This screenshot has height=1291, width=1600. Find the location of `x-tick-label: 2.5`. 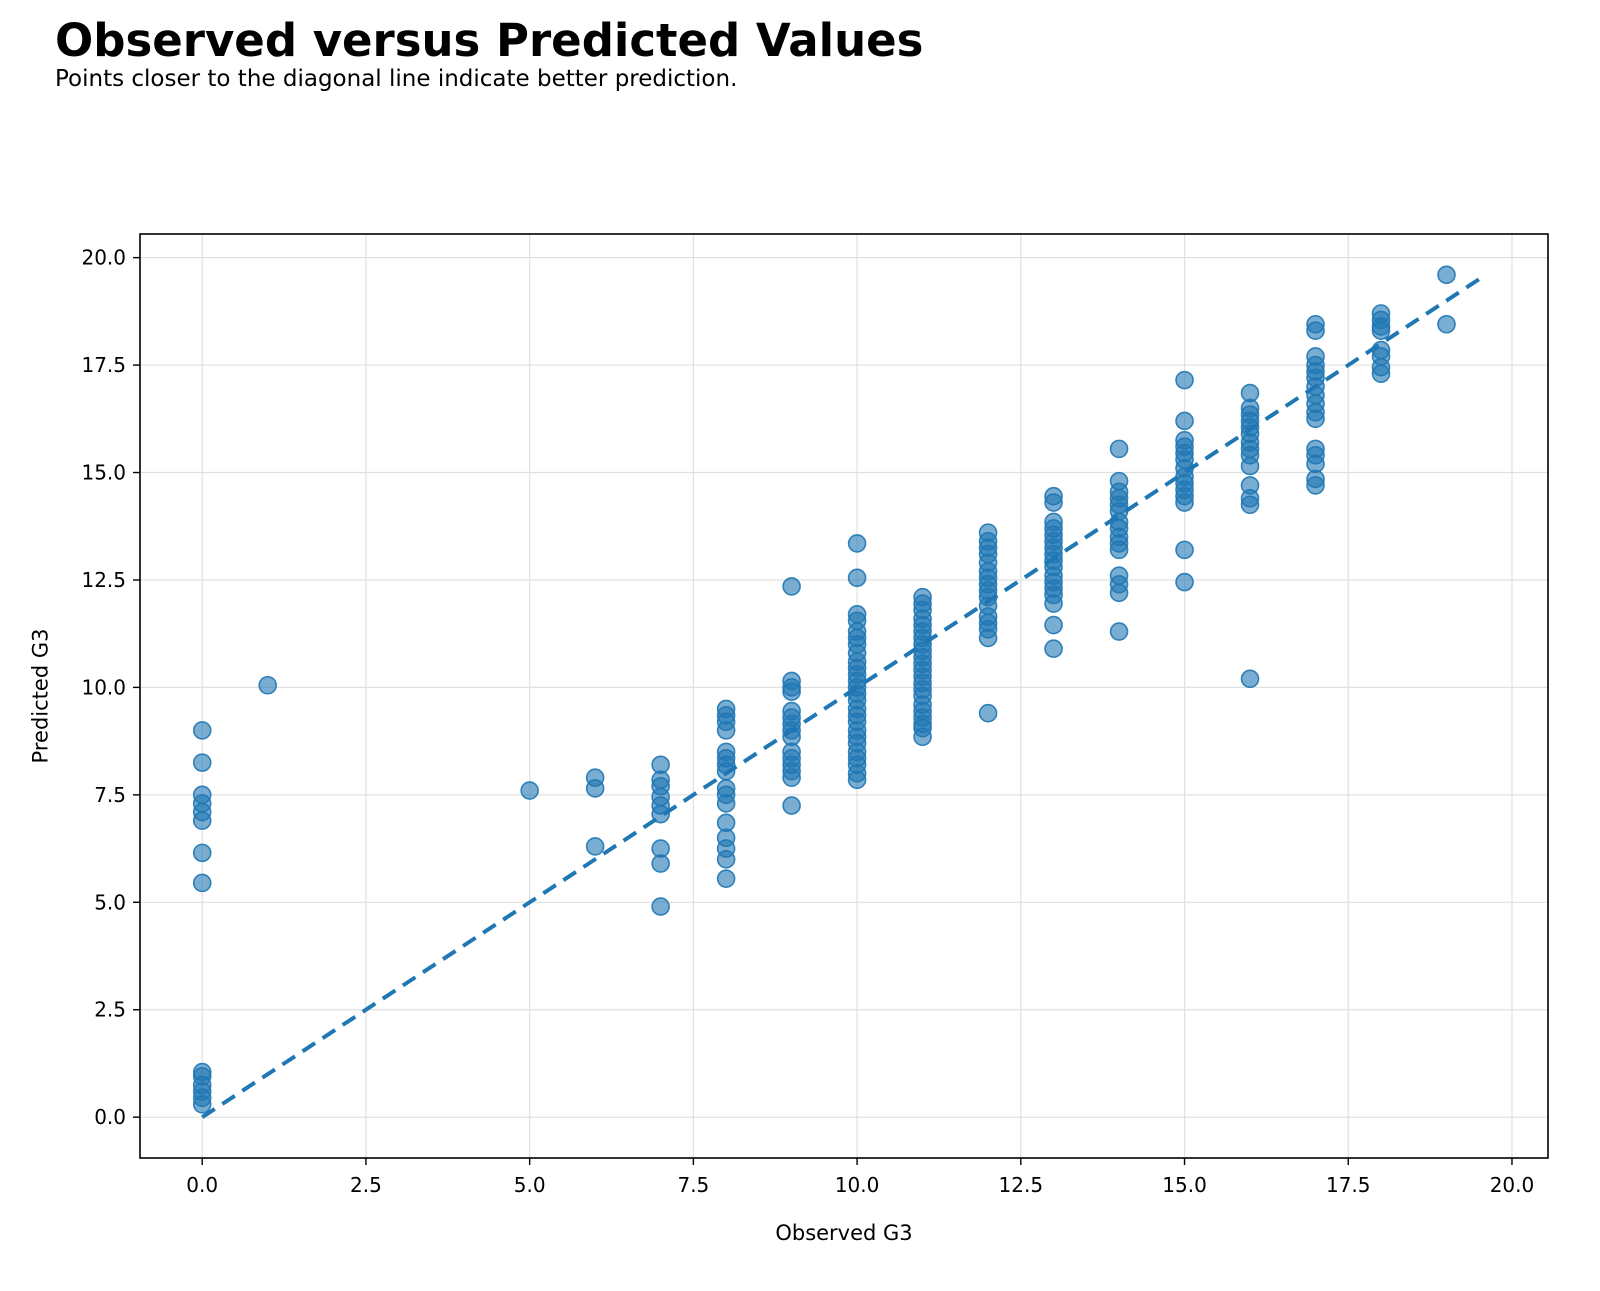

x-tick-label: 2.5 is located at coordinates (366, 1185).